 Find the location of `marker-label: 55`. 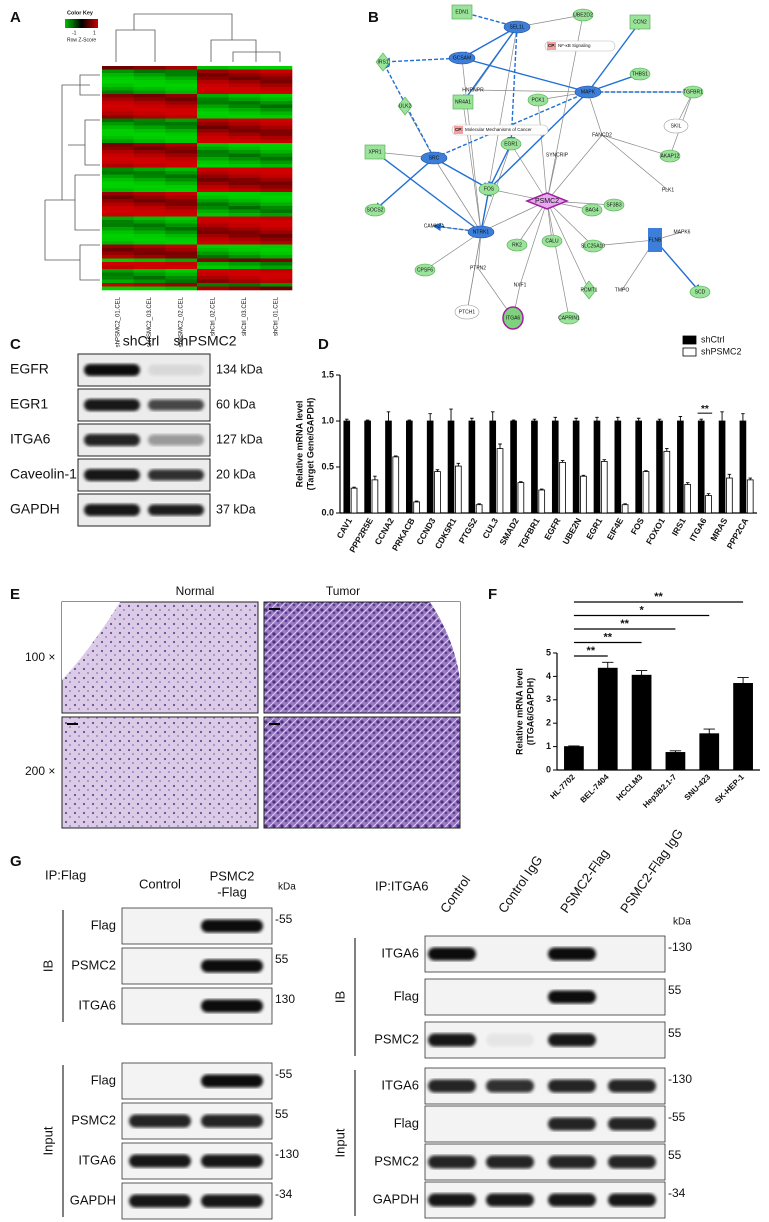

marker-label: 55 is located at coordinates (675, 1155).